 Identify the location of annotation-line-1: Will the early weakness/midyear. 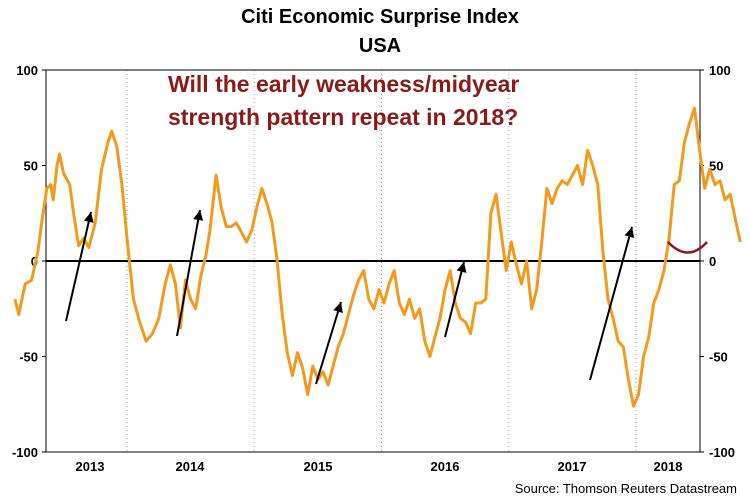
(343, 84).